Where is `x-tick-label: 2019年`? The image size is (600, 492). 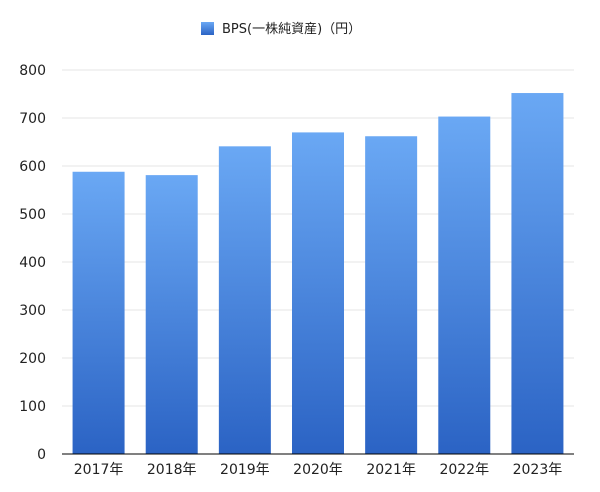 x-tick-label: 2019年 is located at coordinates (245, 470).